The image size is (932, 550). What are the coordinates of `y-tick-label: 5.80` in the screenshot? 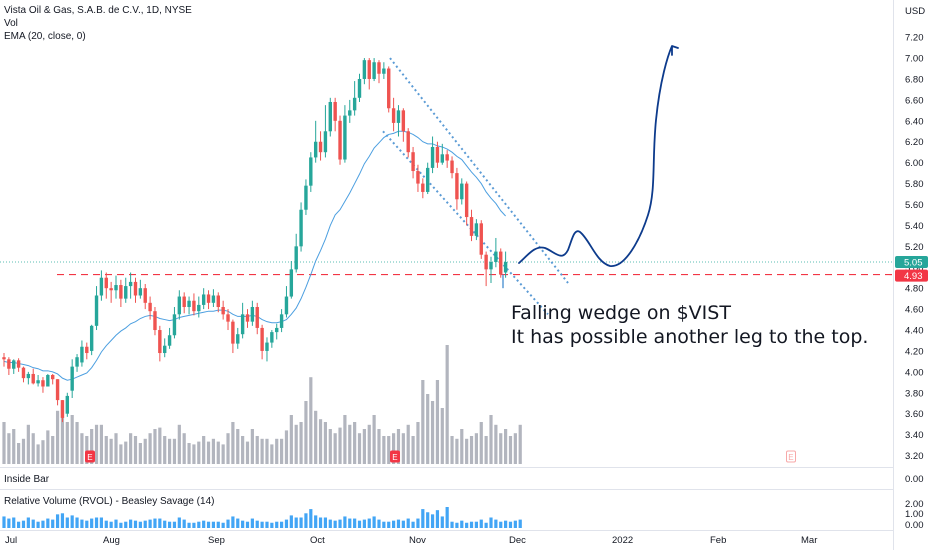 It's located at (914, 184).